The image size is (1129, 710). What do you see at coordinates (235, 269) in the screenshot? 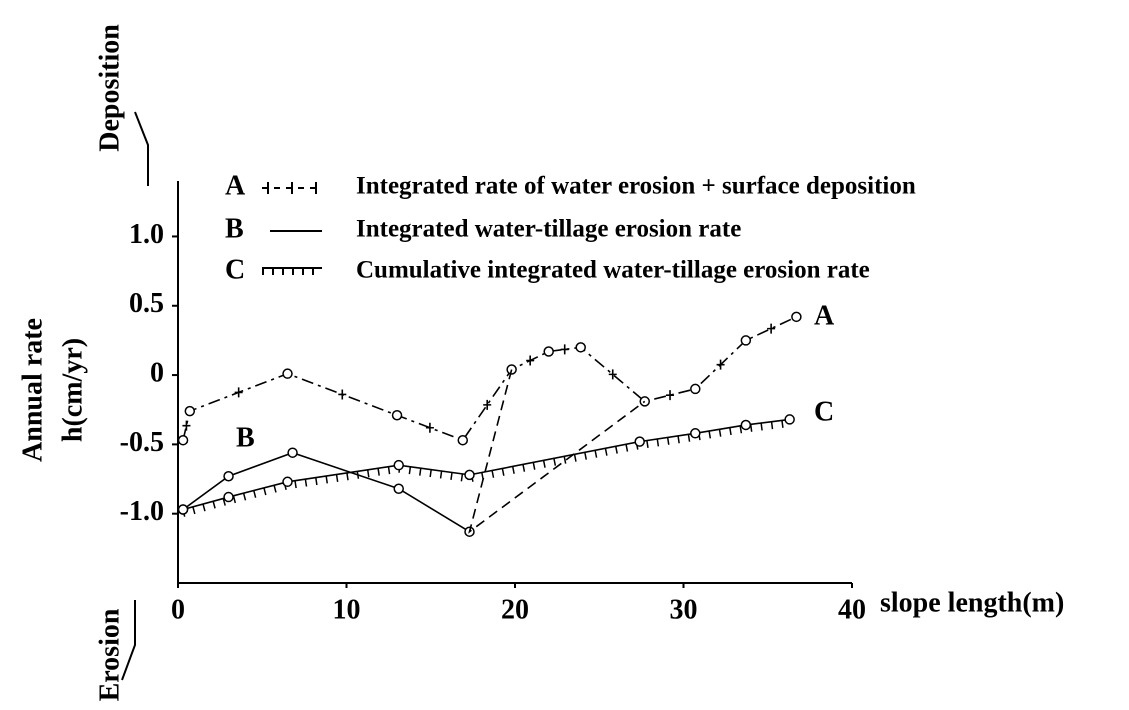
I see `legend-letter: C` at bounding box center [235, 269].